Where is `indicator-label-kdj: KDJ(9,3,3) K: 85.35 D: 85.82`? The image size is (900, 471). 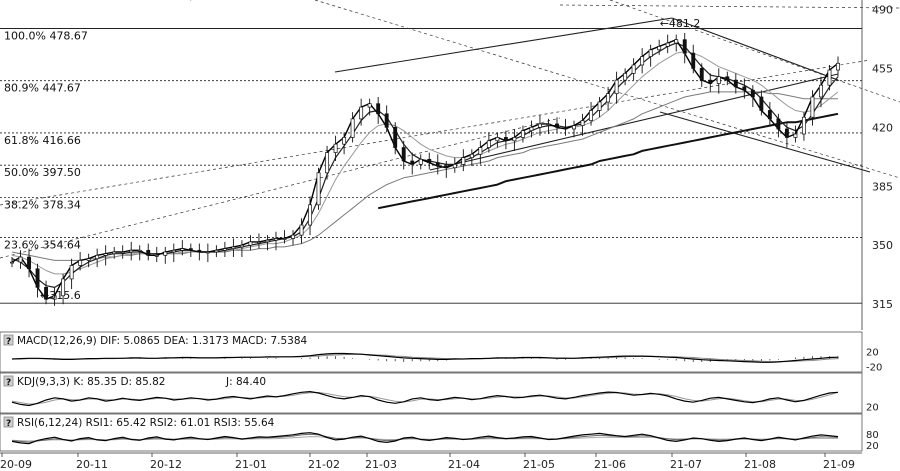
indicator-label-kdj: KDJ(9,3,3) K: 85.35 D: 85.82 is located at coordinates (91, 382).